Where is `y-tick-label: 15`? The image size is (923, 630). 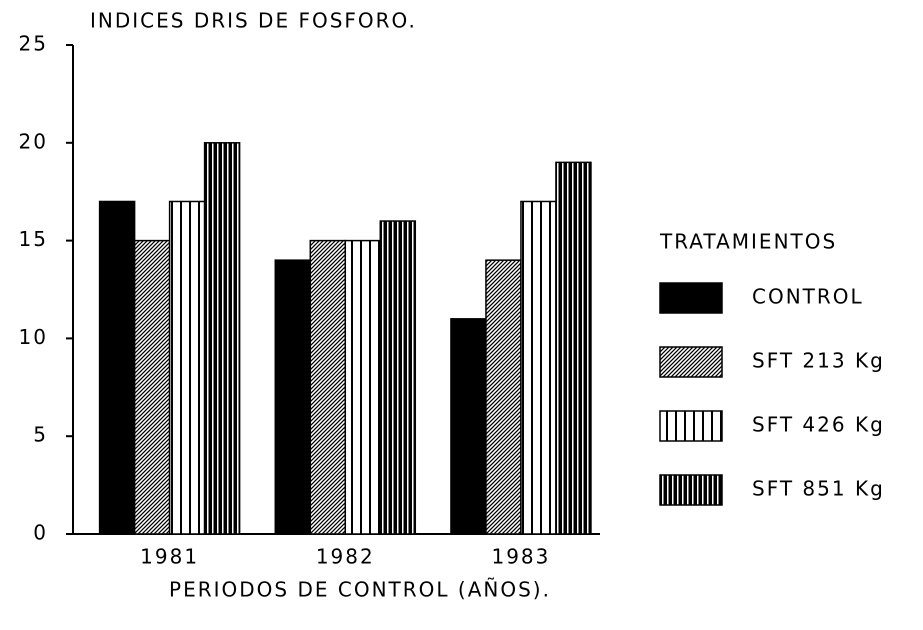
y-tick-label: 15 is located at coordinates (33, 239).